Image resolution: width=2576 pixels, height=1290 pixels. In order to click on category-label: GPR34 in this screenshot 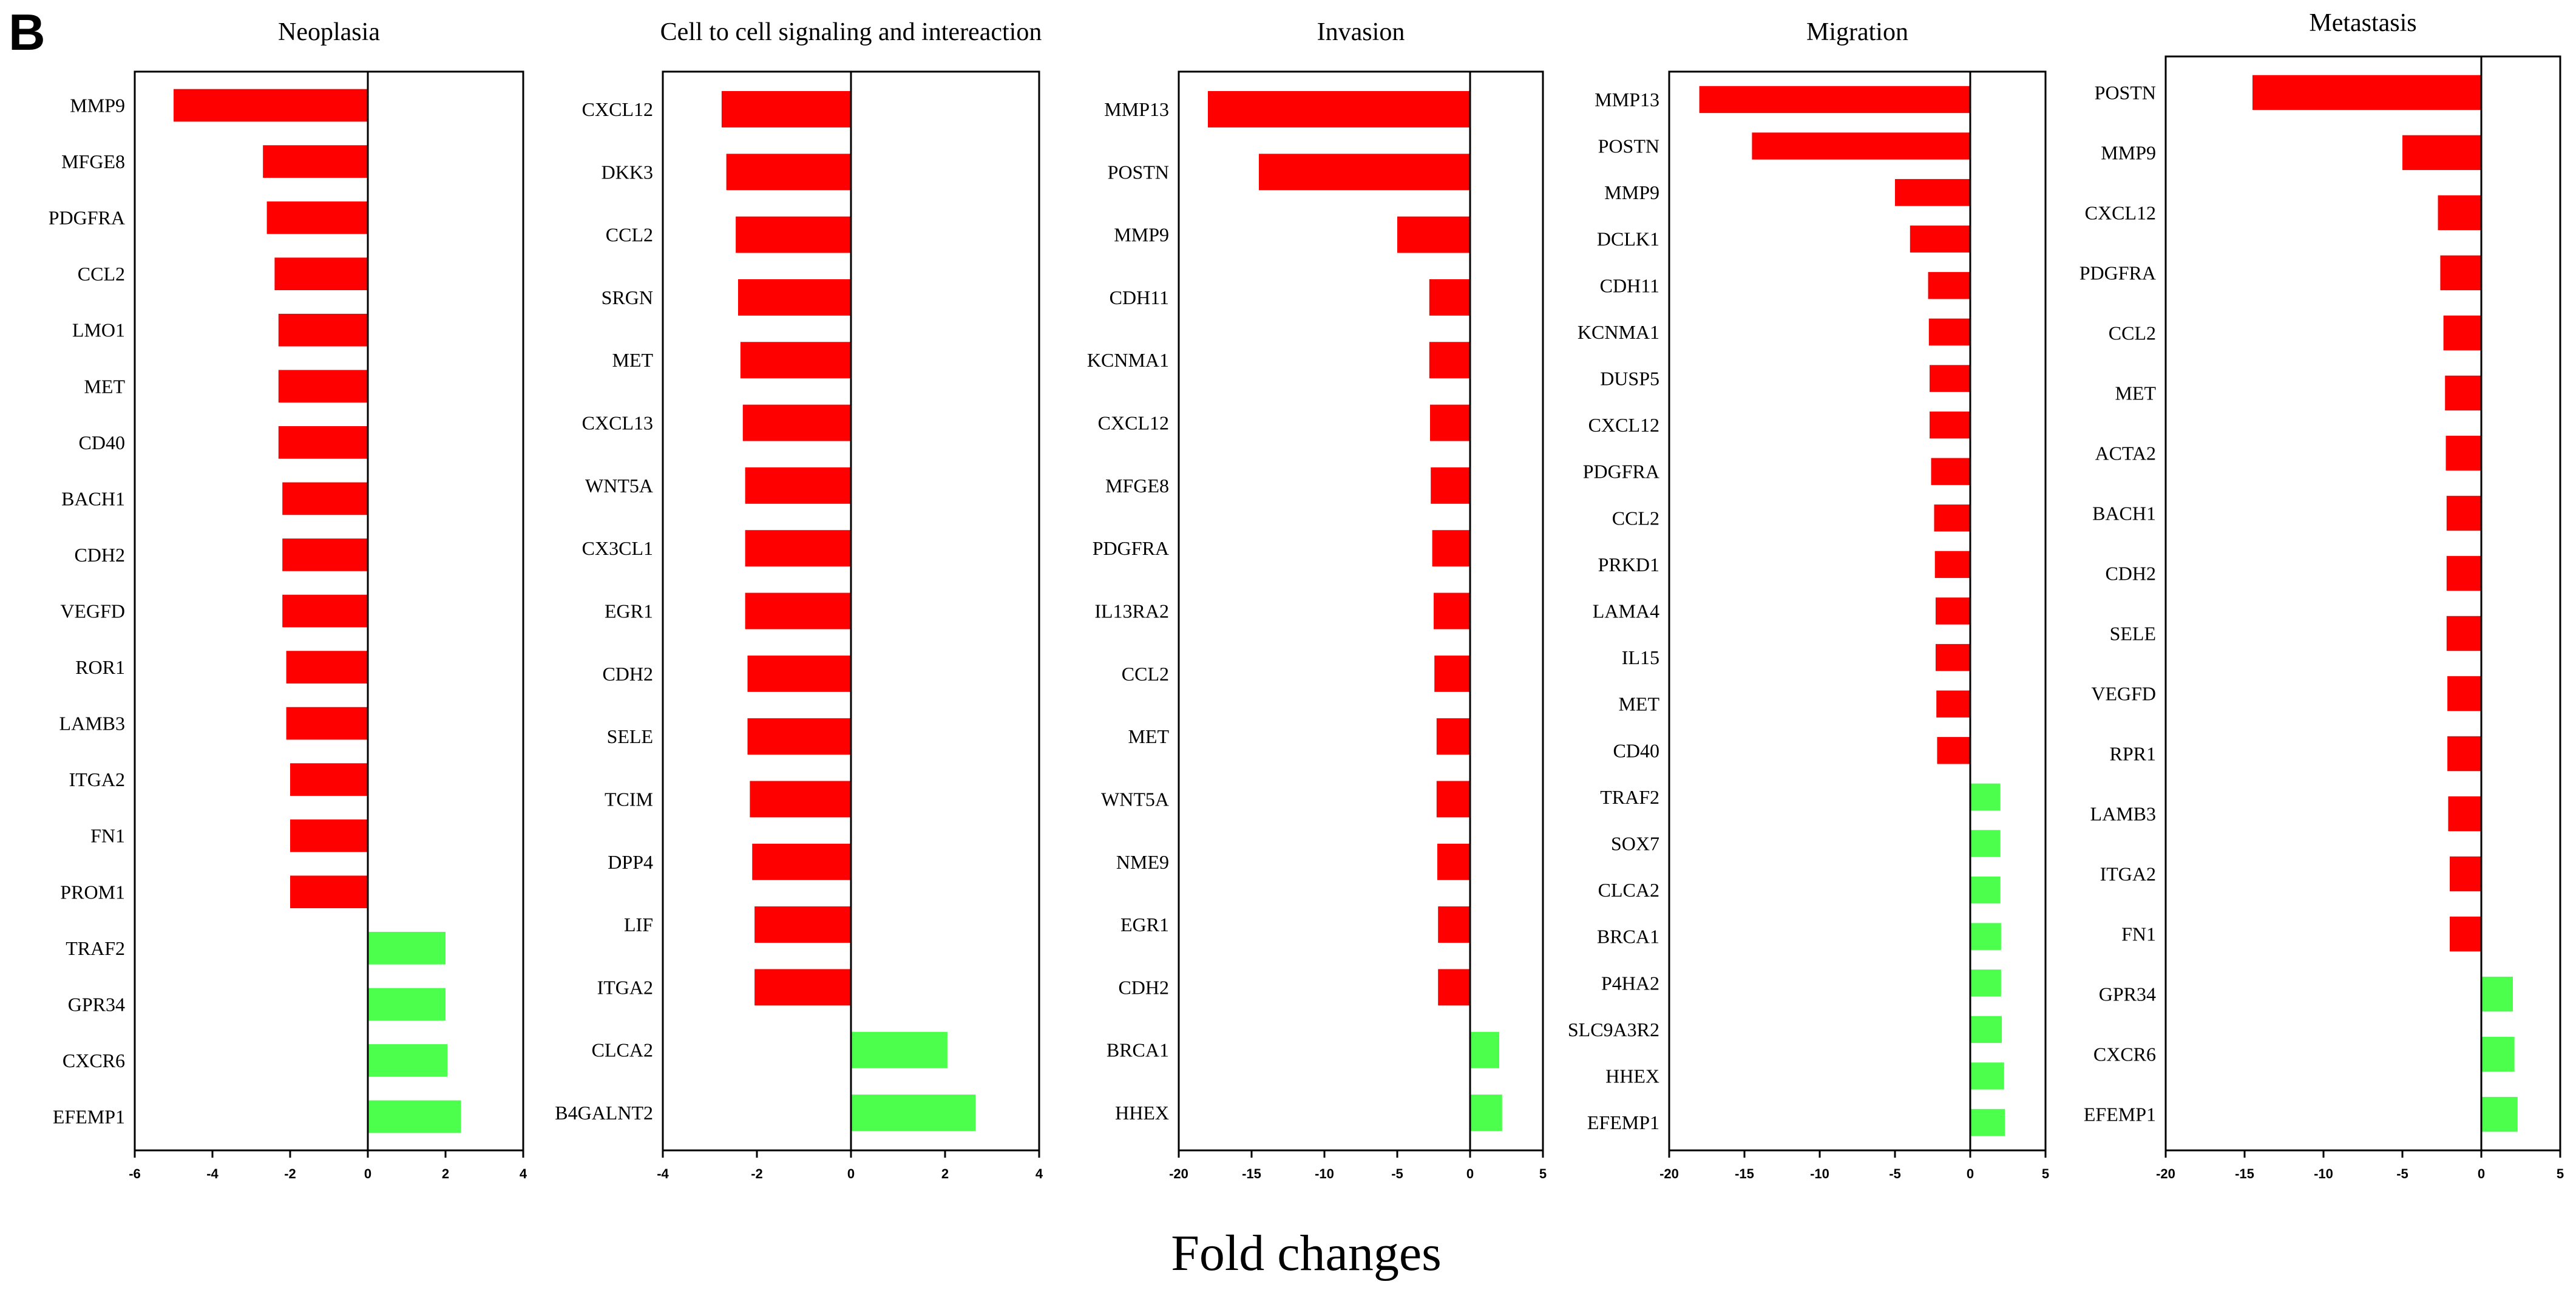, I will do `click(2127, 994)`.